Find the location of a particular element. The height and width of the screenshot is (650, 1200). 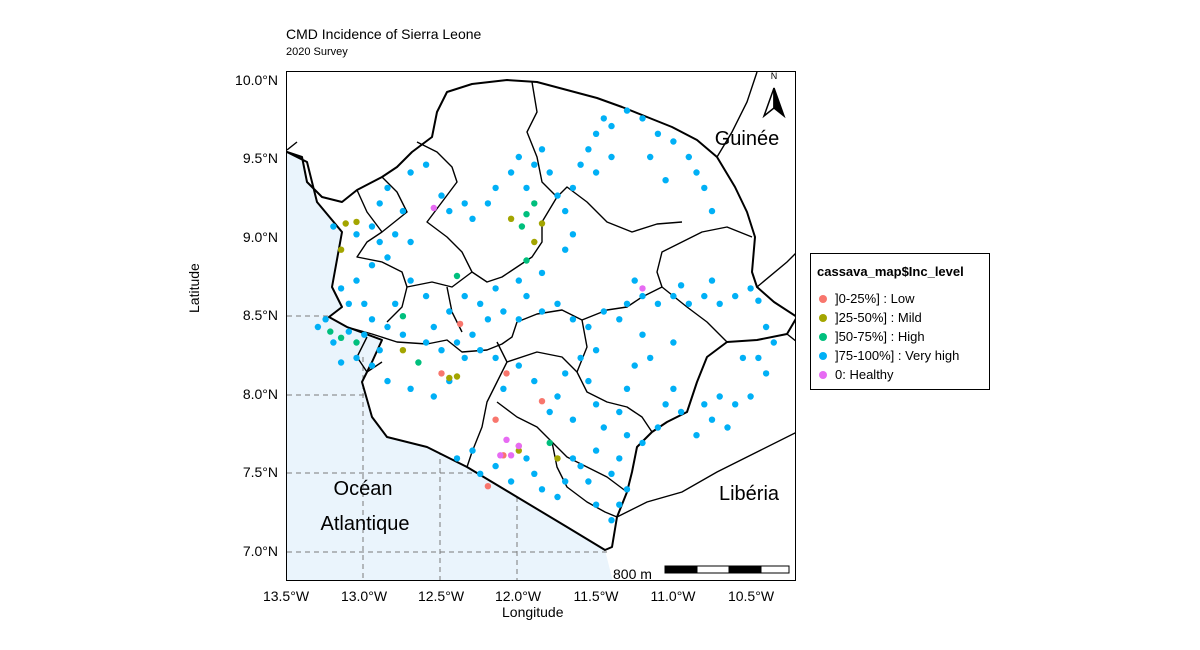

y-axis-title: Latitude is located at coordinates (194, 288).